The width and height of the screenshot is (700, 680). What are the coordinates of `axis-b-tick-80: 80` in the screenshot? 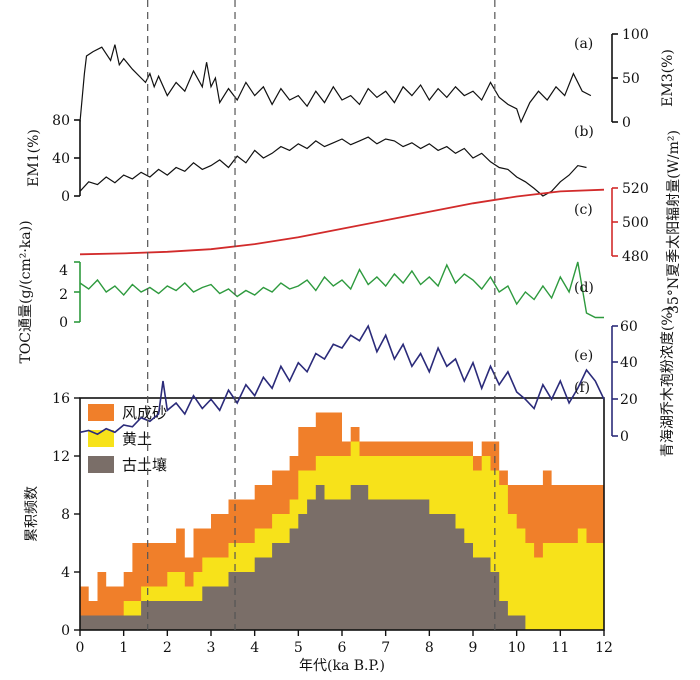 It's located at (61, 121).